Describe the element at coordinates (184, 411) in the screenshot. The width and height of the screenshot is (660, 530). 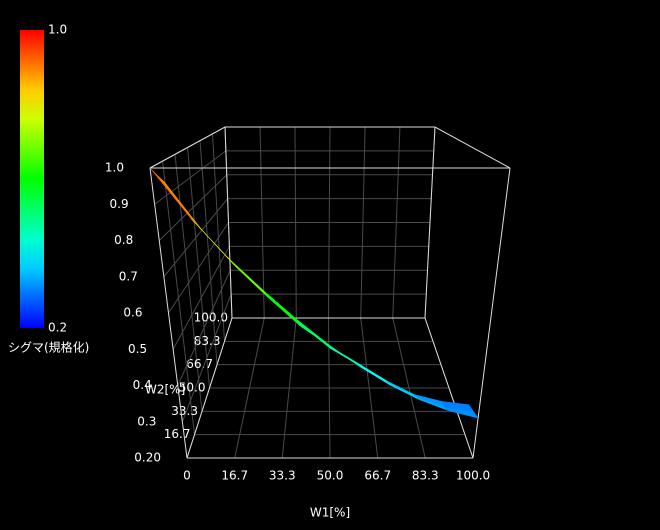
I see `y-tick-label: 33.3` at that location.